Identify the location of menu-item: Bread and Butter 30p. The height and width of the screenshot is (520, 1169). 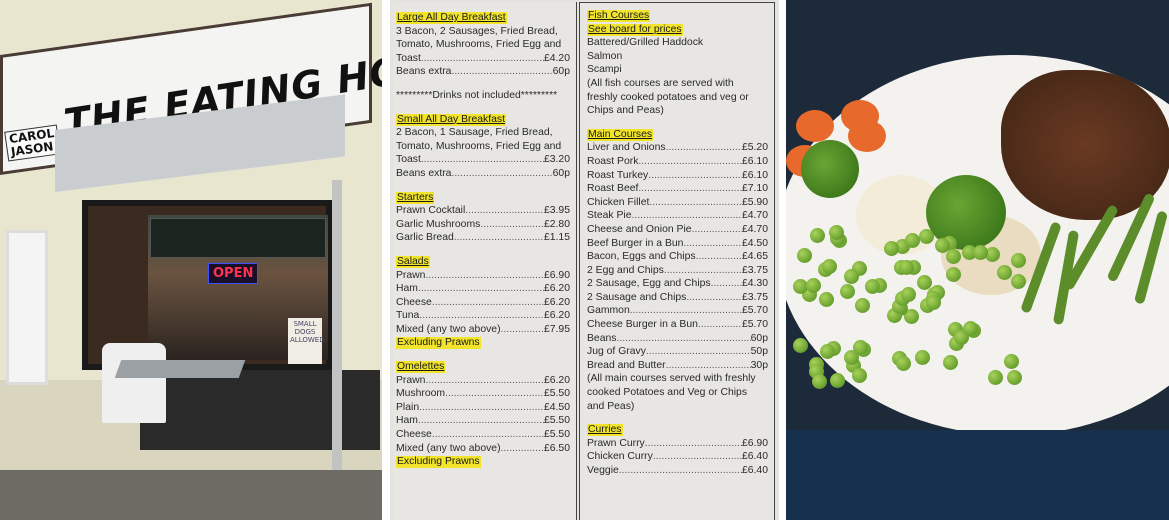
(680, 366).